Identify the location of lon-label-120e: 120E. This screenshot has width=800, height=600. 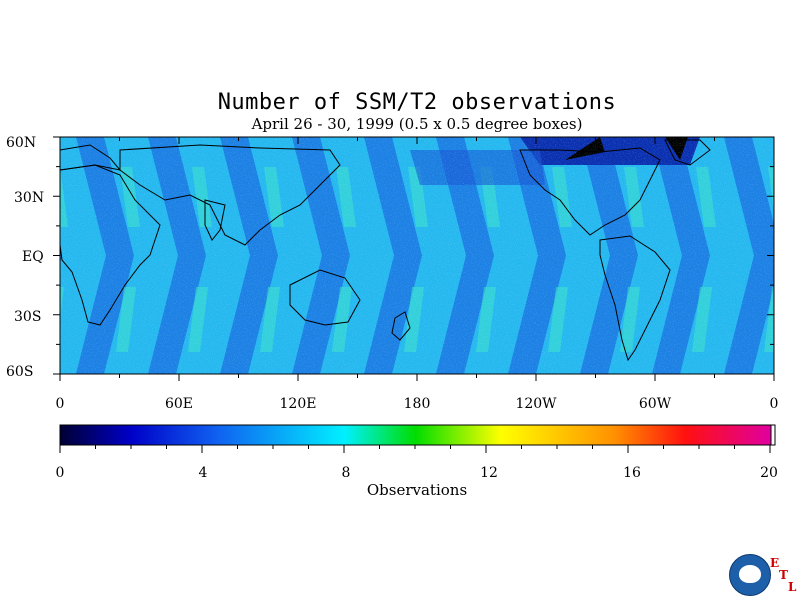
(298, 404).